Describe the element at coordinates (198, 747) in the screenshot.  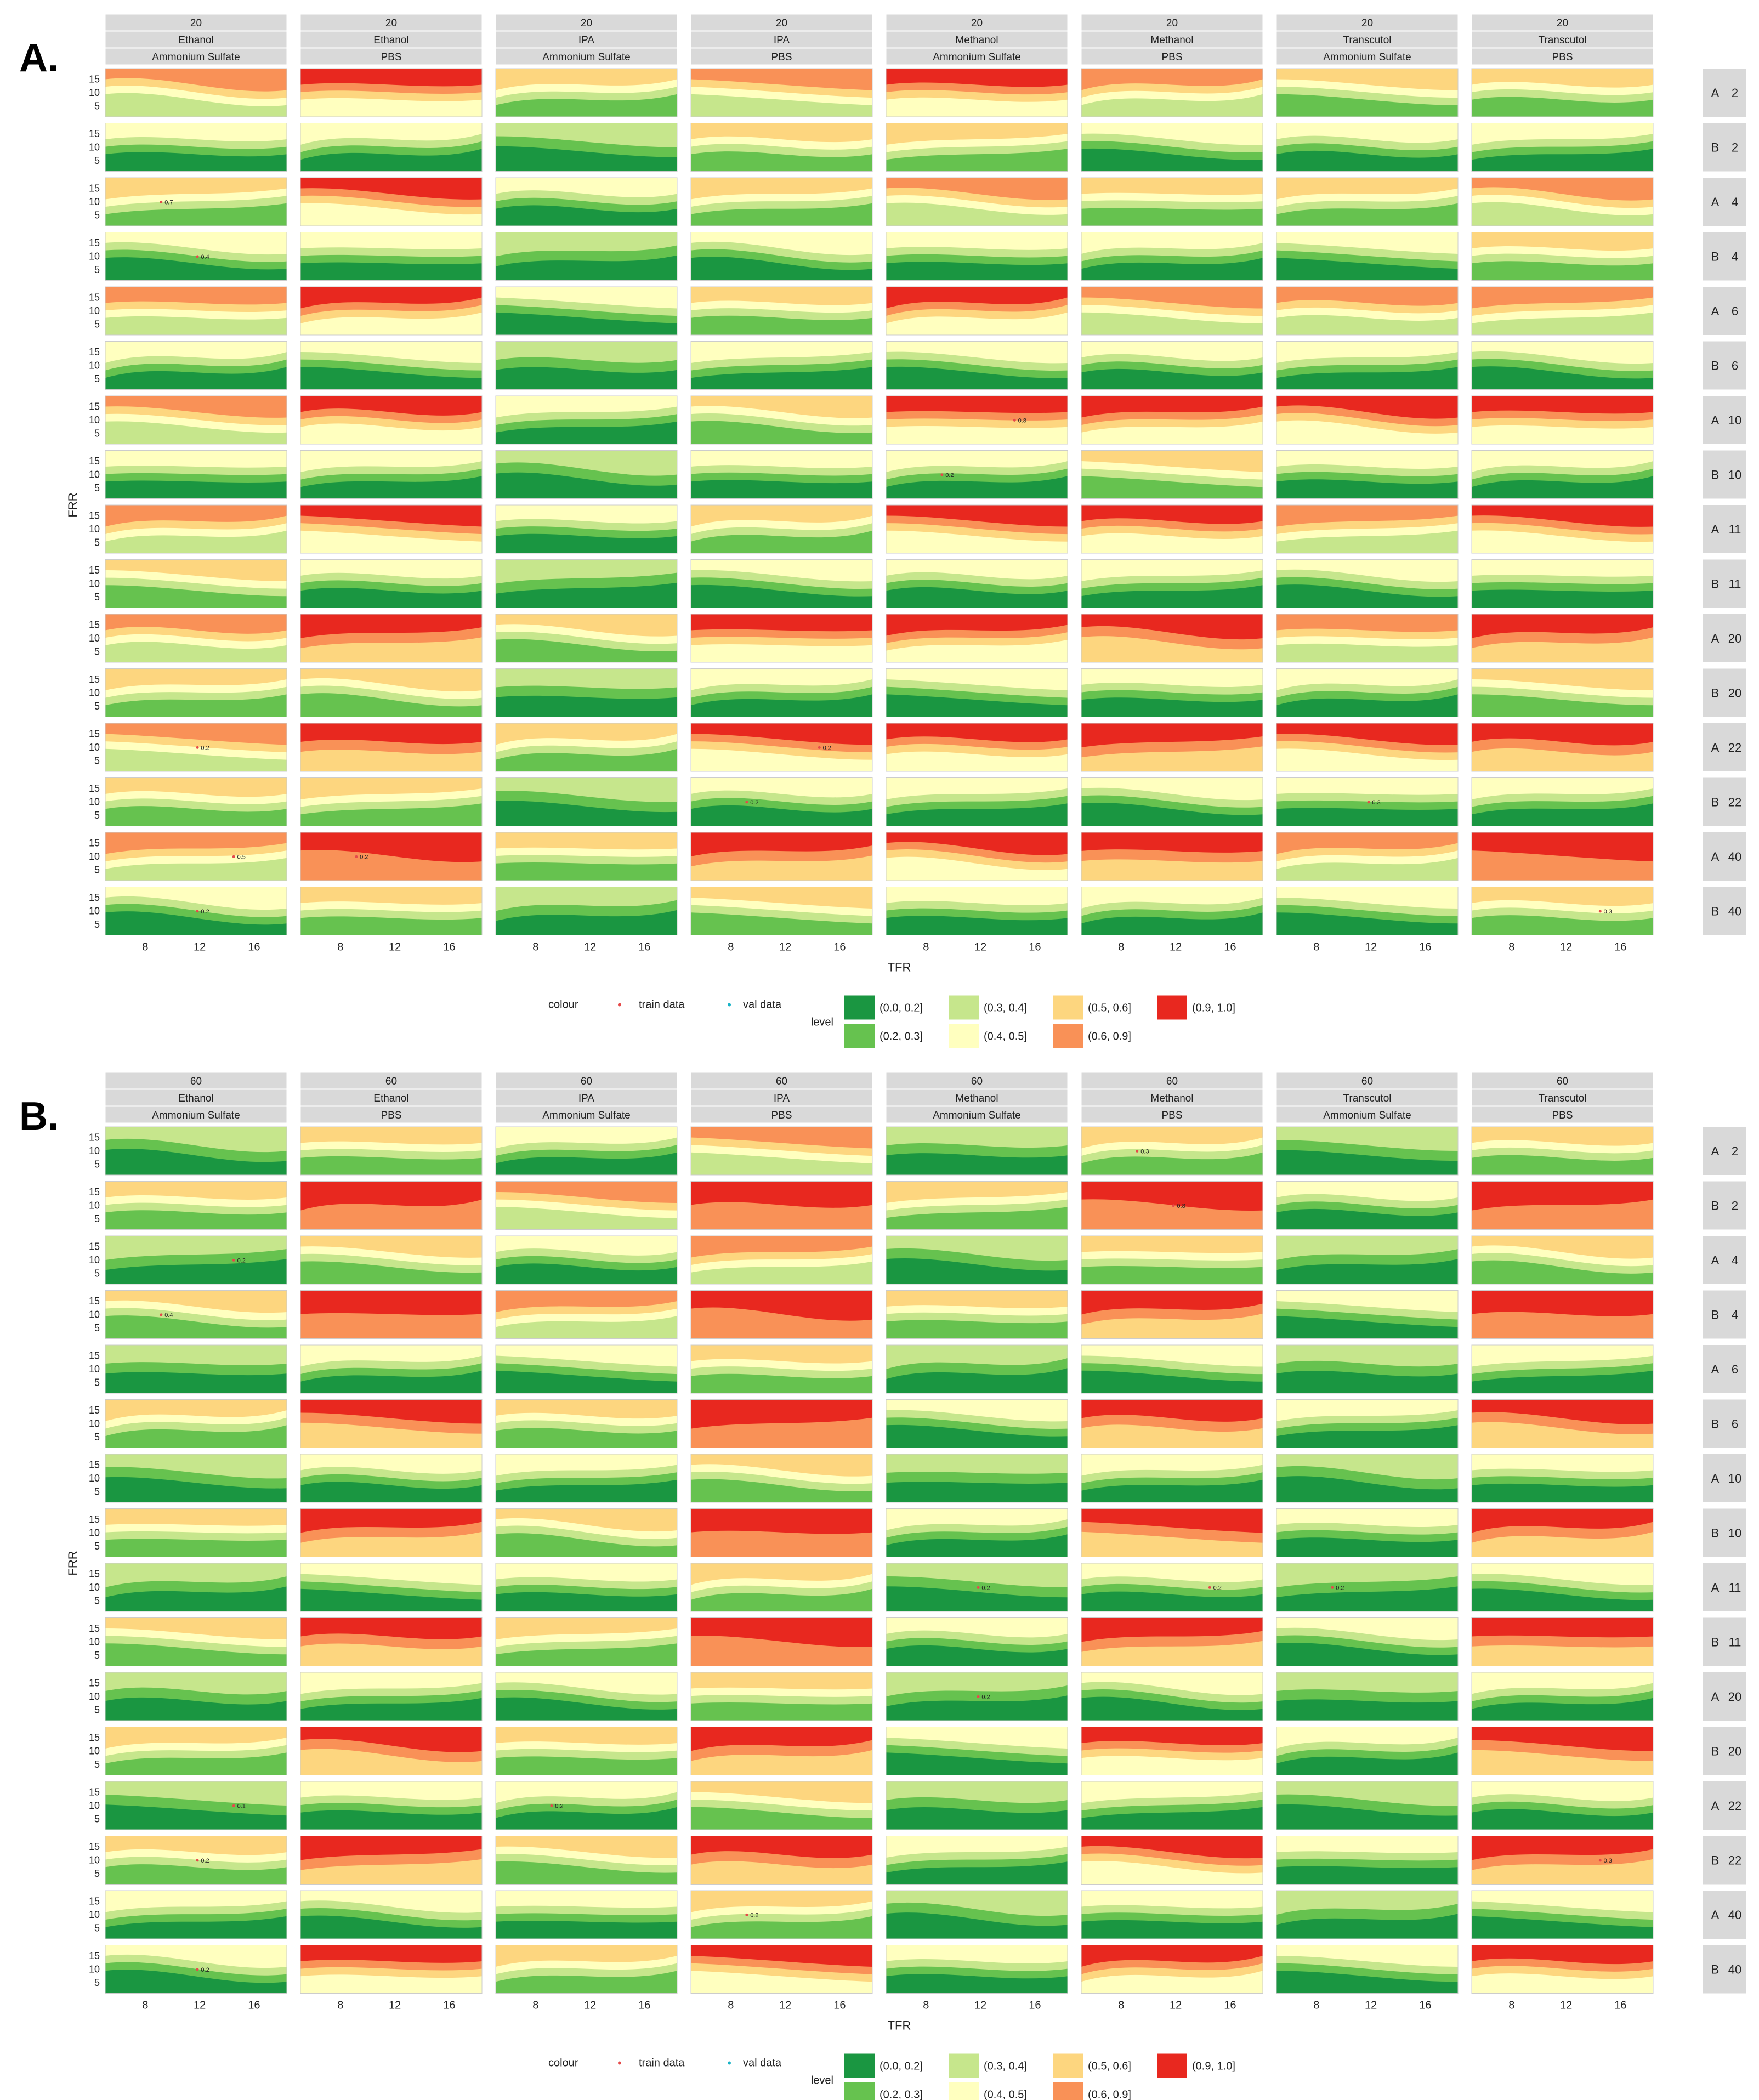
I see `train-point` at that location.